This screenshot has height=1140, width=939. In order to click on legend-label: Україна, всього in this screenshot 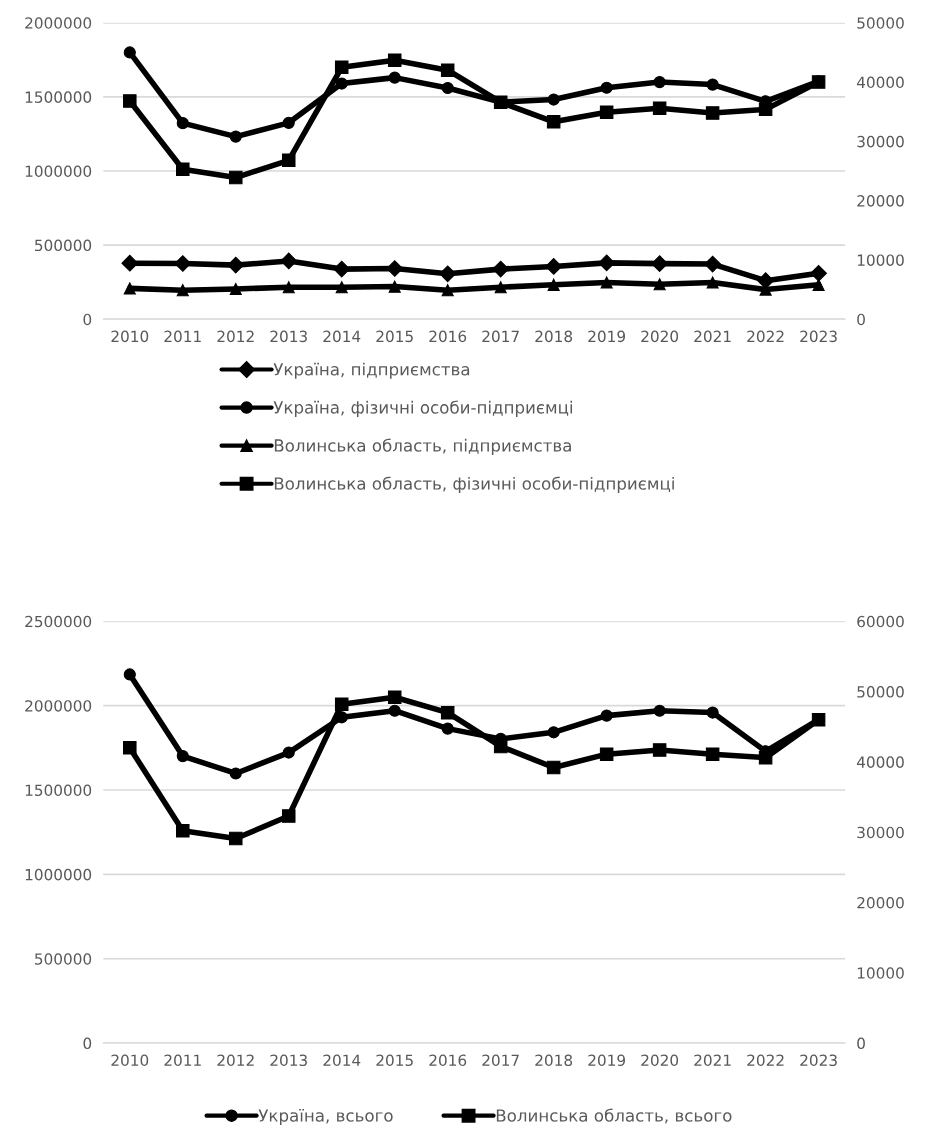, I will do `click(325, 1116)`.